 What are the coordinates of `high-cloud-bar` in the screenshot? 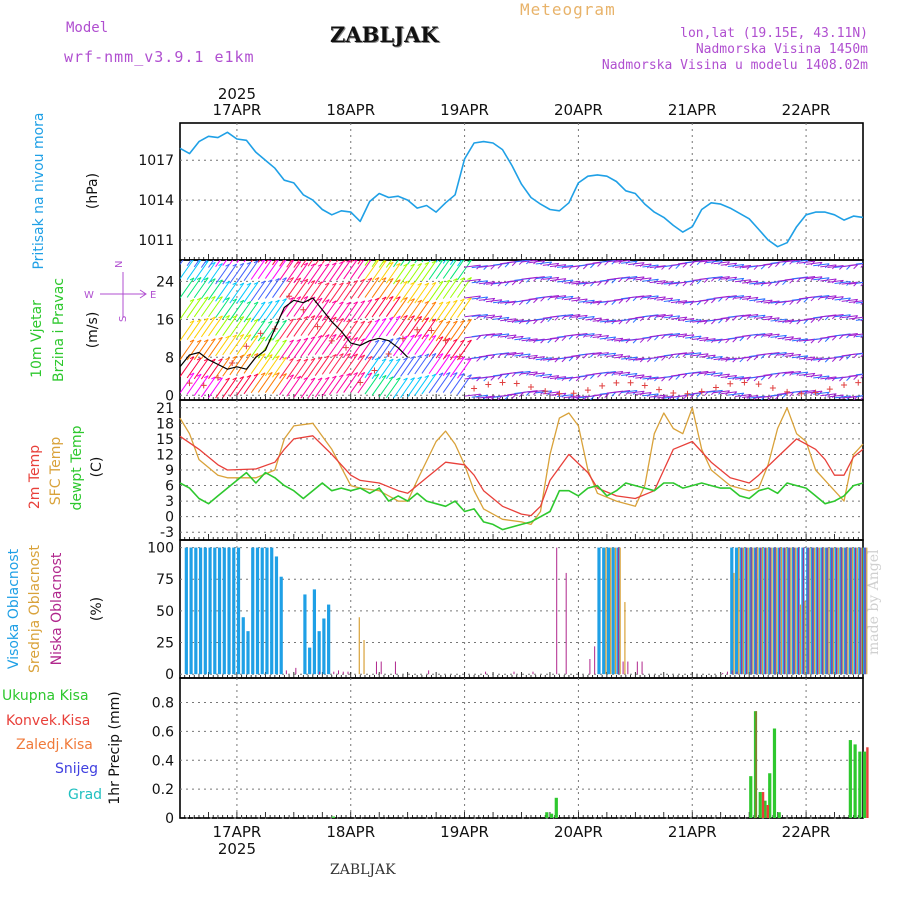 It's located at (736, 611).